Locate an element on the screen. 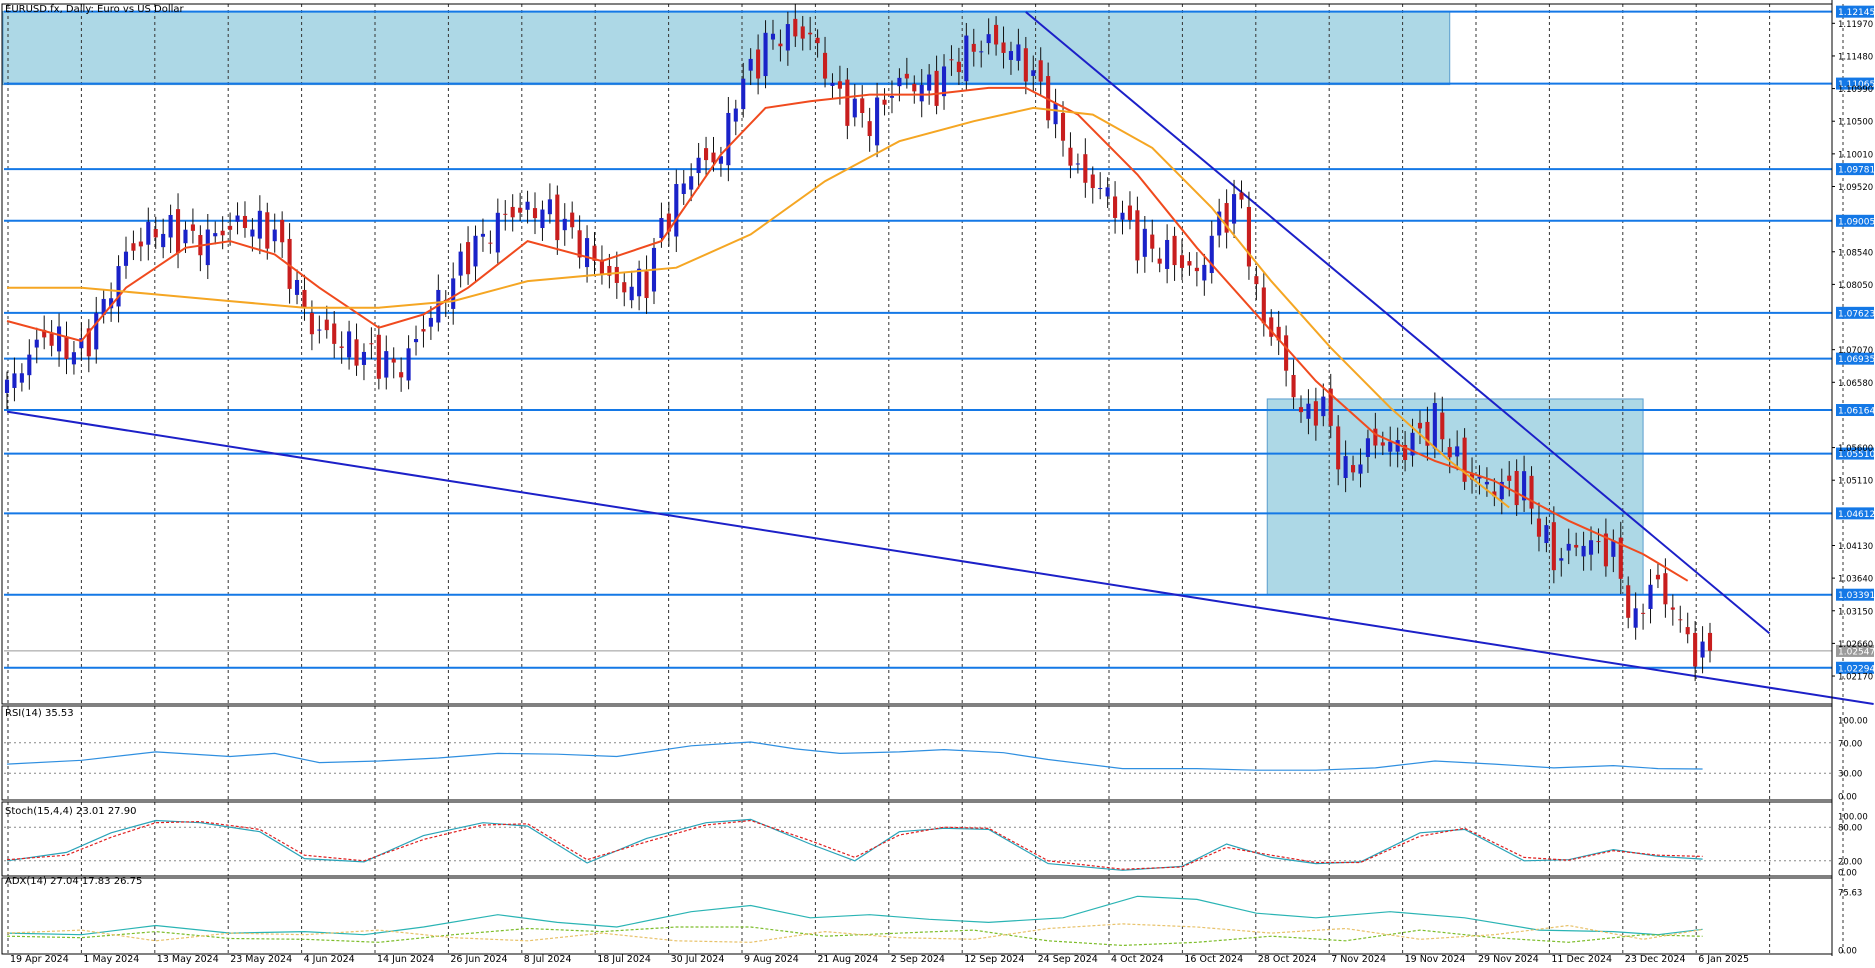 The height and width of the screenshot is (968, 1875). x-tick-label: 7 Nov 2024 is located at coordinates (1358, 959).